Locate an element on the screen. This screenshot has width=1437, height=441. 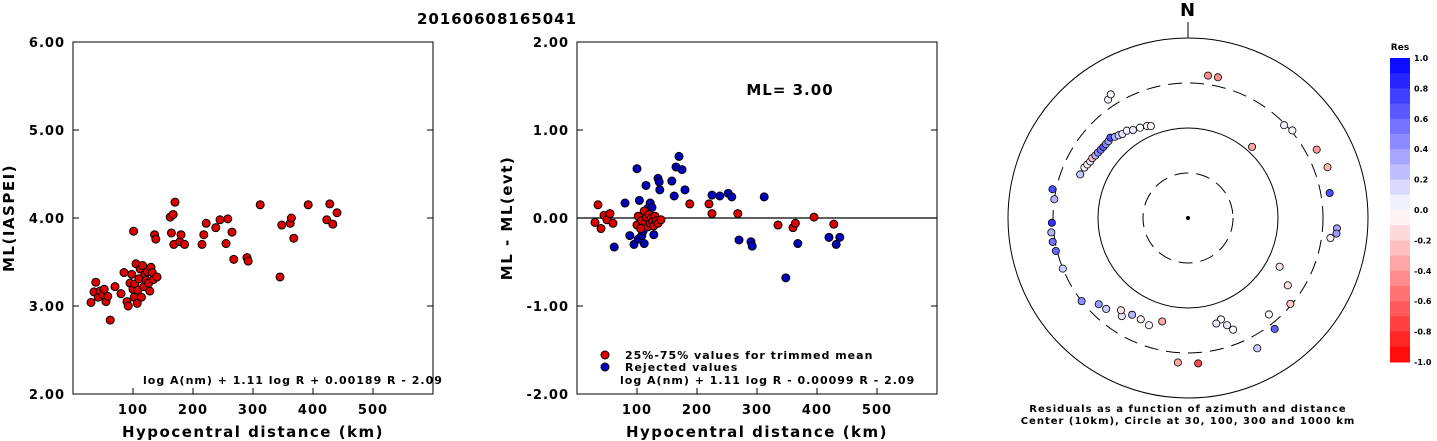
polar-points is located at coordinates (1194, 219).